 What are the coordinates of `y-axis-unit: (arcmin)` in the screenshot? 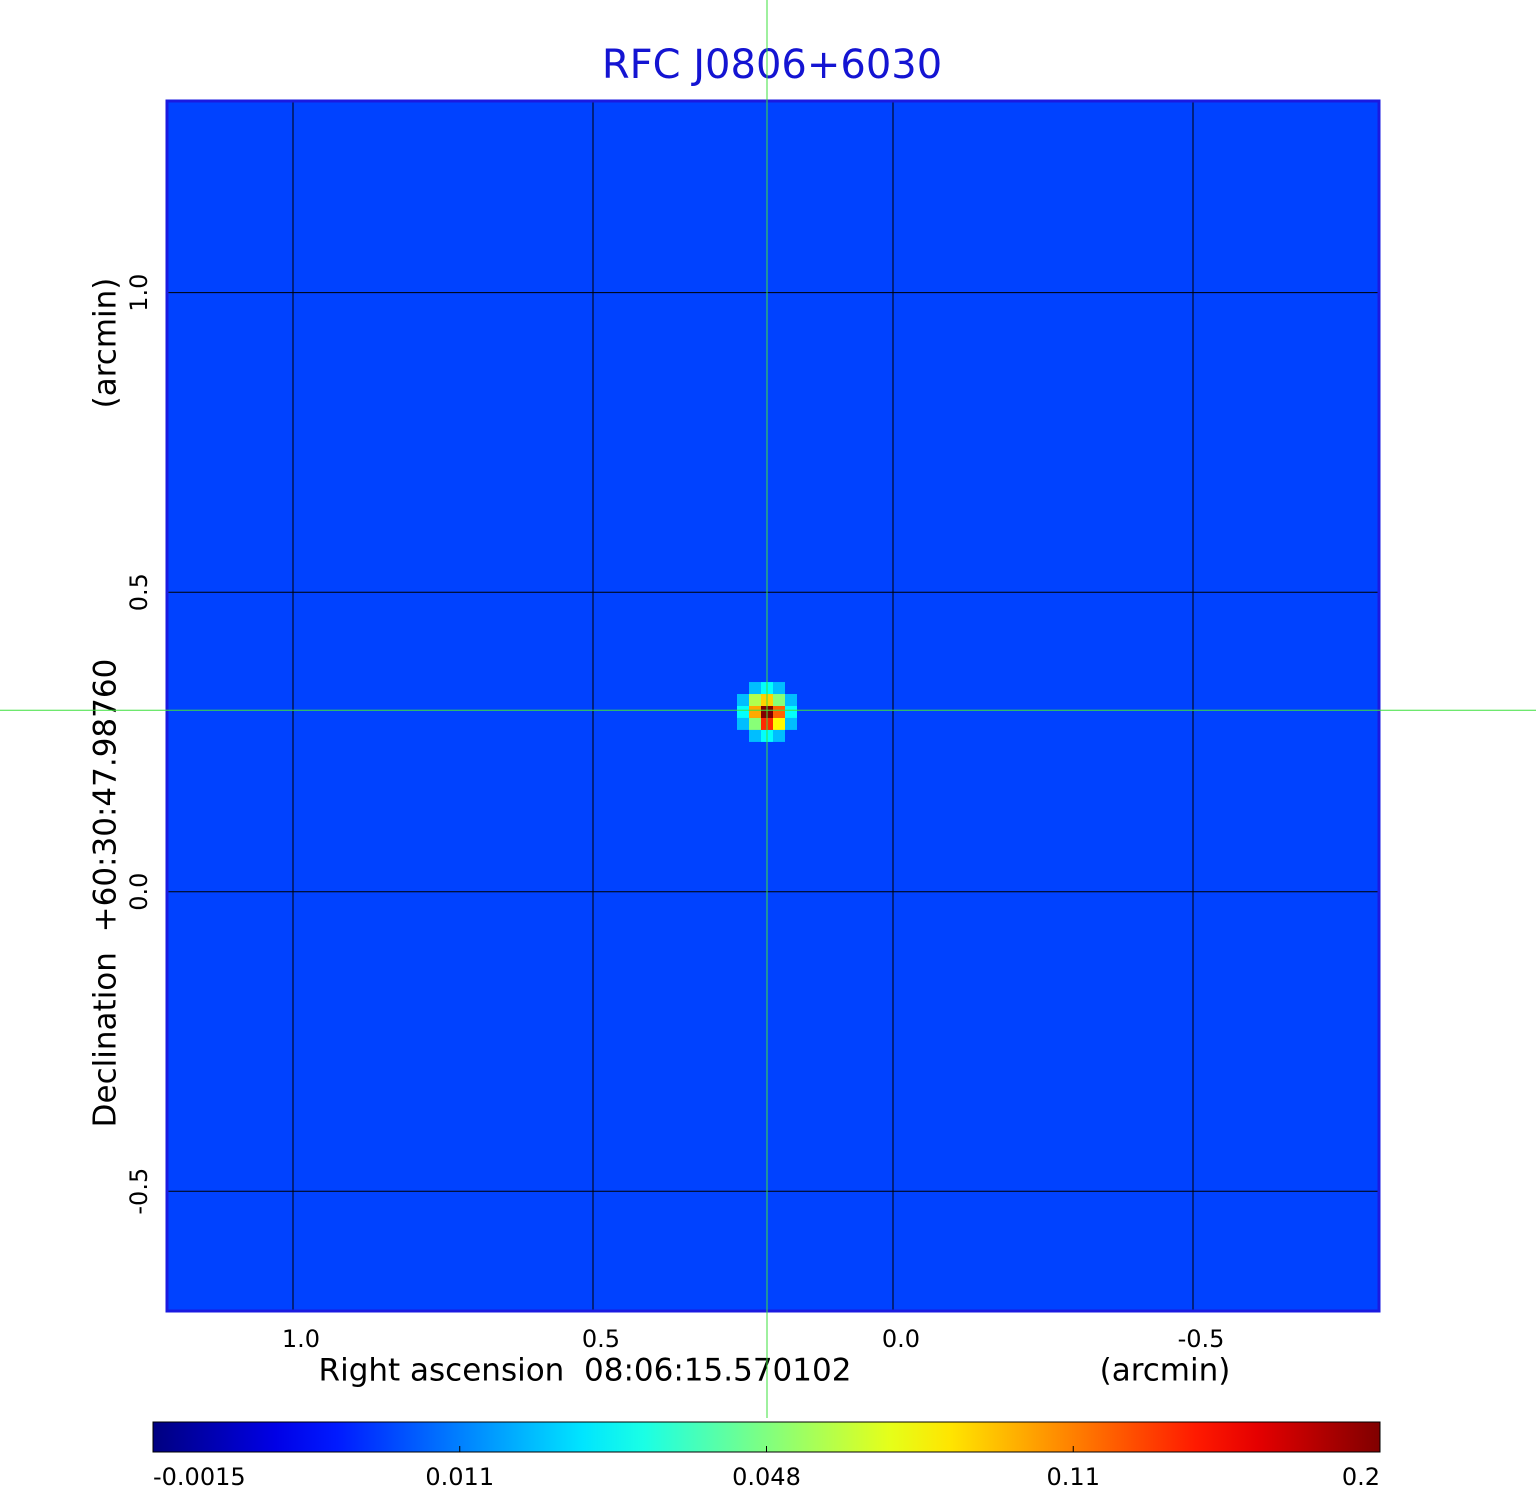 It's located at (106, 343).